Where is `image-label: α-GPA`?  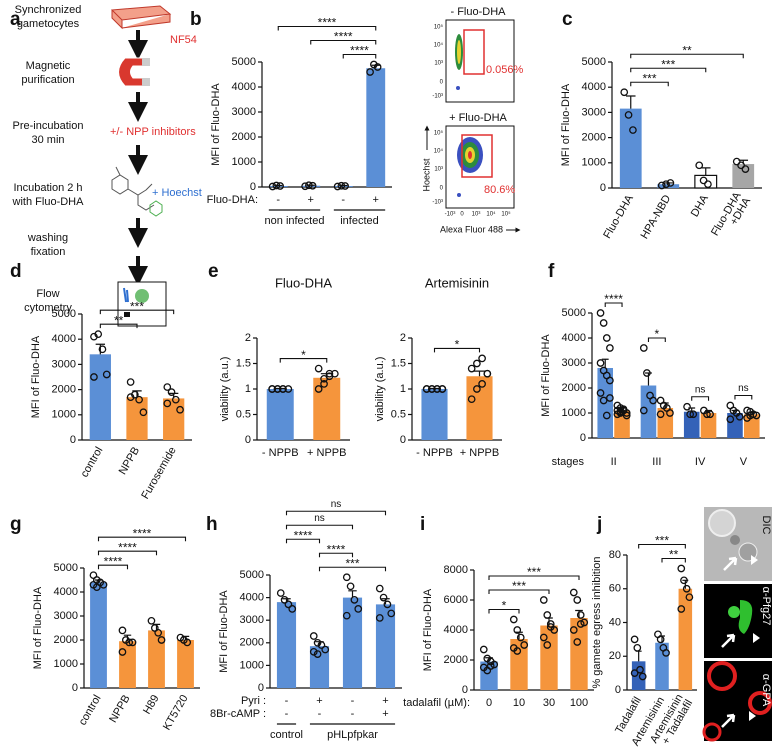 image-label: α-GPA is located at coordinates (766, 690).